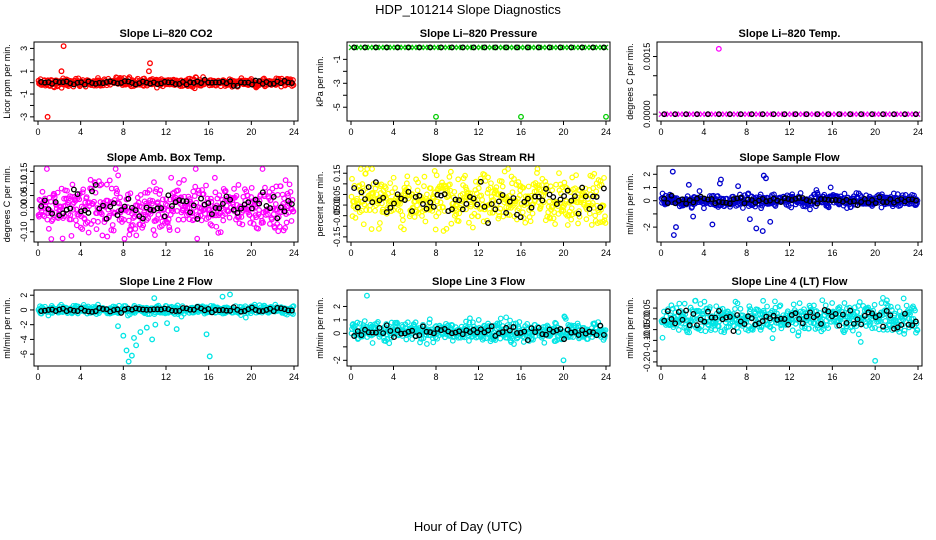 The width and height of the screenshot is (936, 540). Describe the element at coordinates (703, 132) in the screenshot. I see `x-tick-label: 4` at that location.